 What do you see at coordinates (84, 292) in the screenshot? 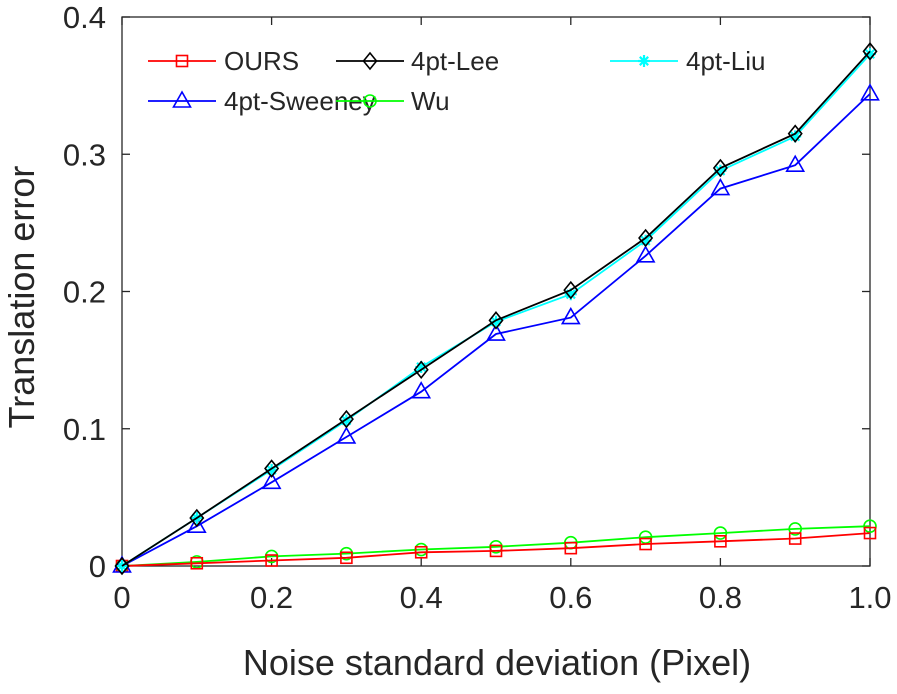
I see `y-tick-label: 0.2` at bounding box center [84, 292].